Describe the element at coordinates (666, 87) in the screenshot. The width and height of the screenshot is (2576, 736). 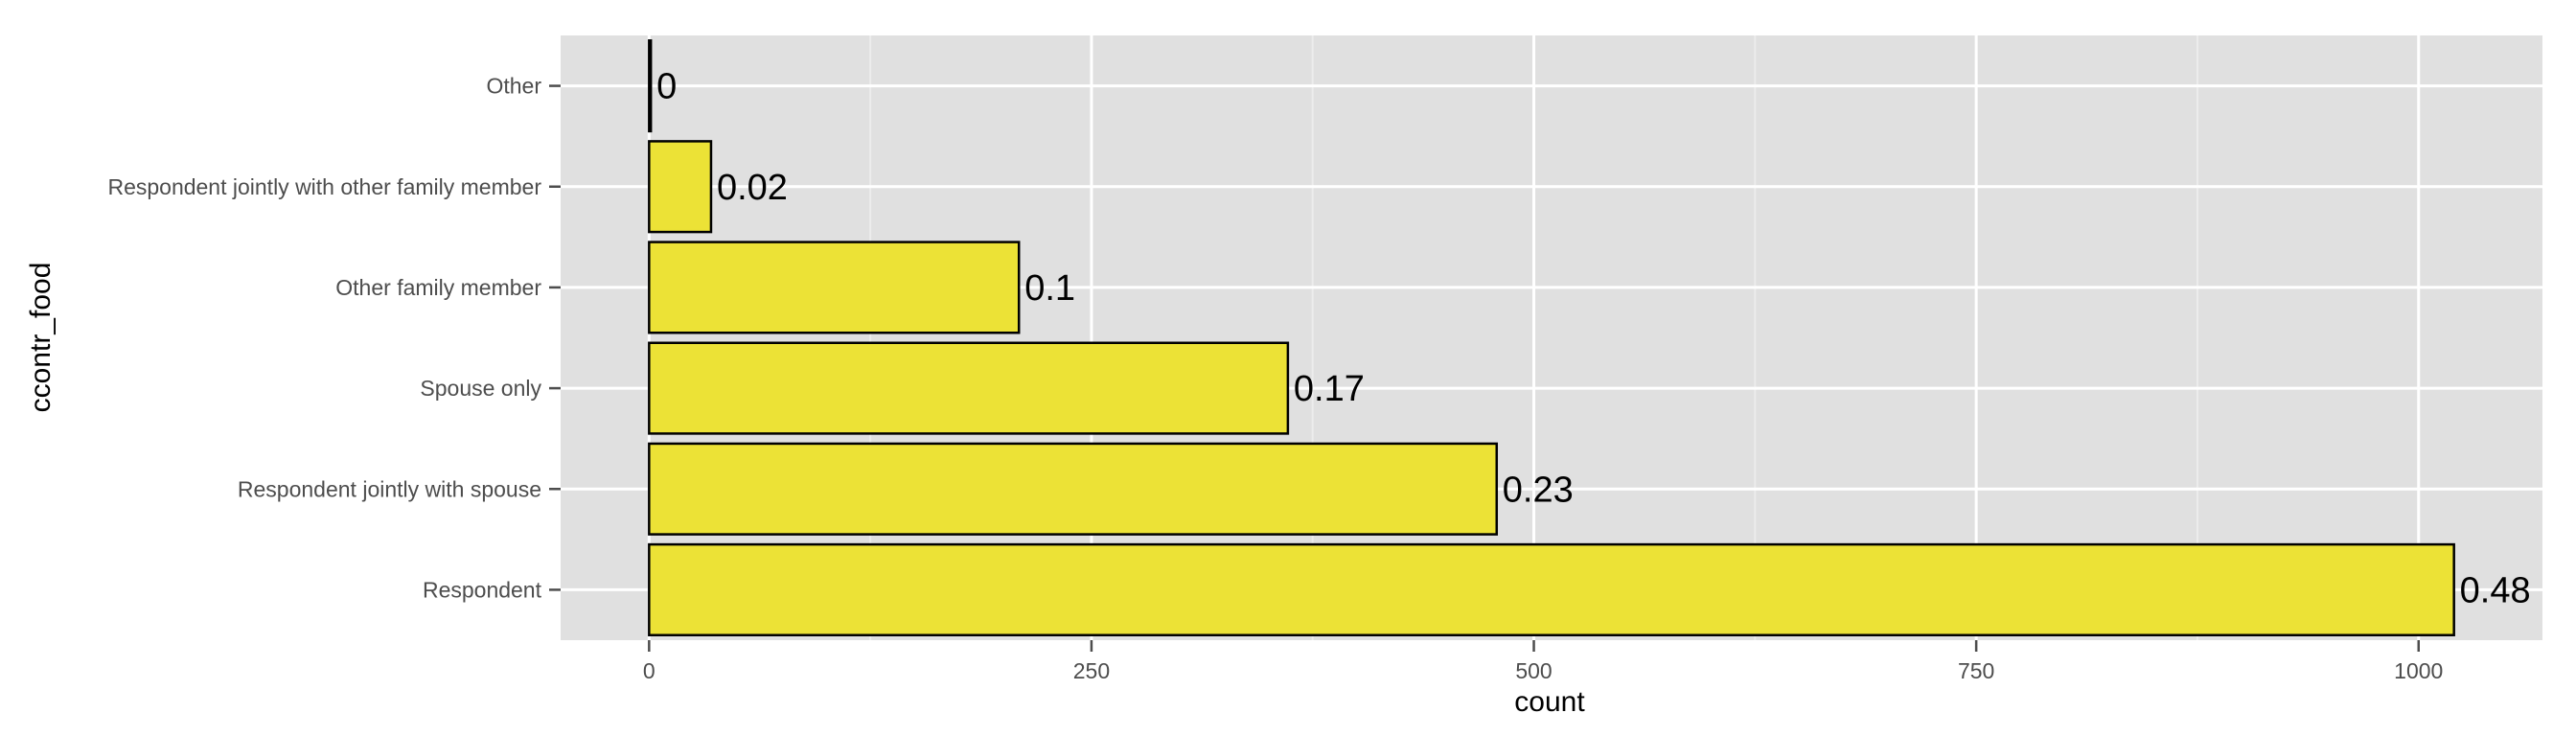
I see `data-label: 0` at that location.